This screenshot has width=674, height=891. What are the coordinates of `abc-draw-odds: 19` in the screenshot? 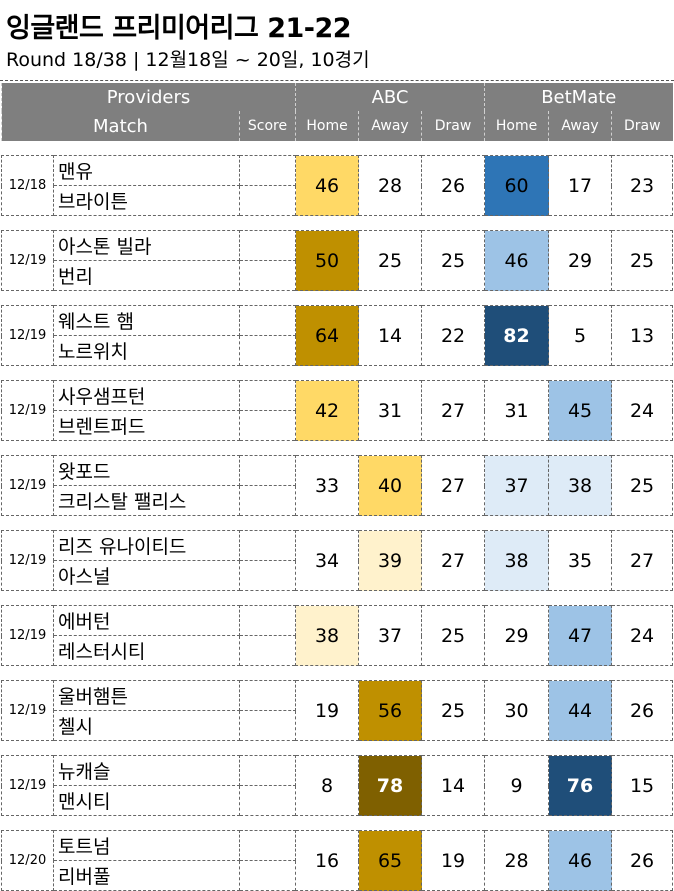 It's located at (453, 860).